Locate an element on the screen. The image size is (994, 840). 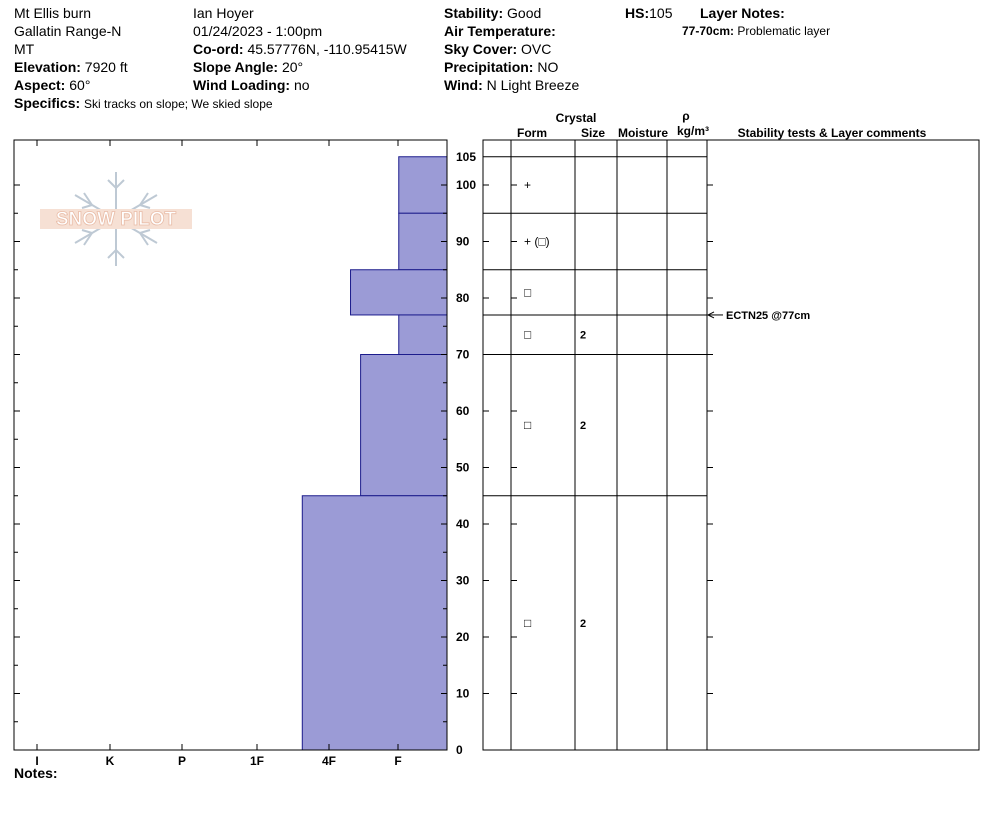
slope-label: Slope Angle: is located at coordinates (236, 67).